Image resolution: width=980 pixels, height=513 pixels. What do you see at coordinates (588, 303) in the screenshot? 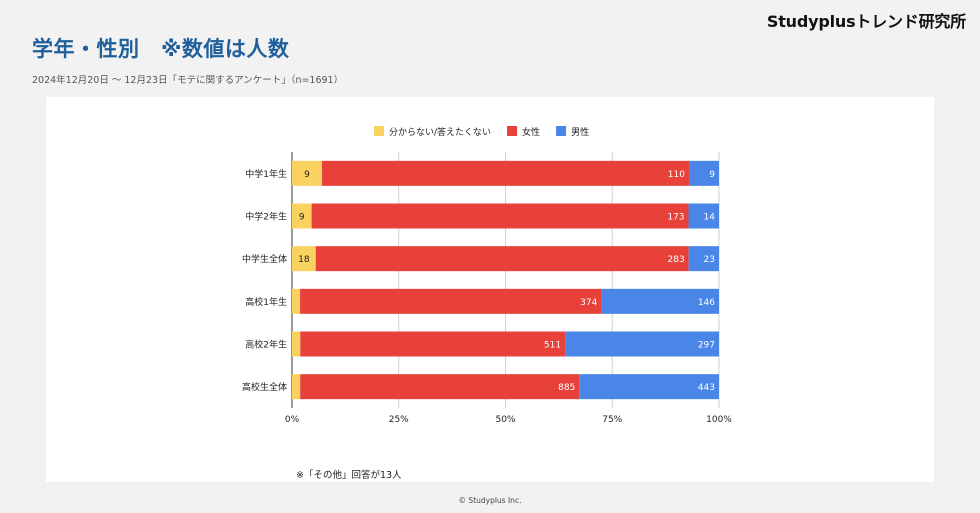
I see `data-label: 374` at bounding box center [588, 303].